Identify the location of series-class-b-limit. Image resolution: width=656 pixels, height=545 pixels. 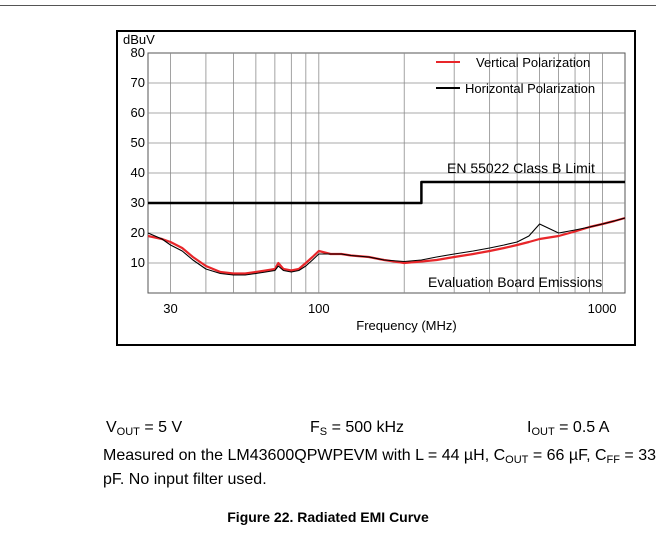
(386, 192).